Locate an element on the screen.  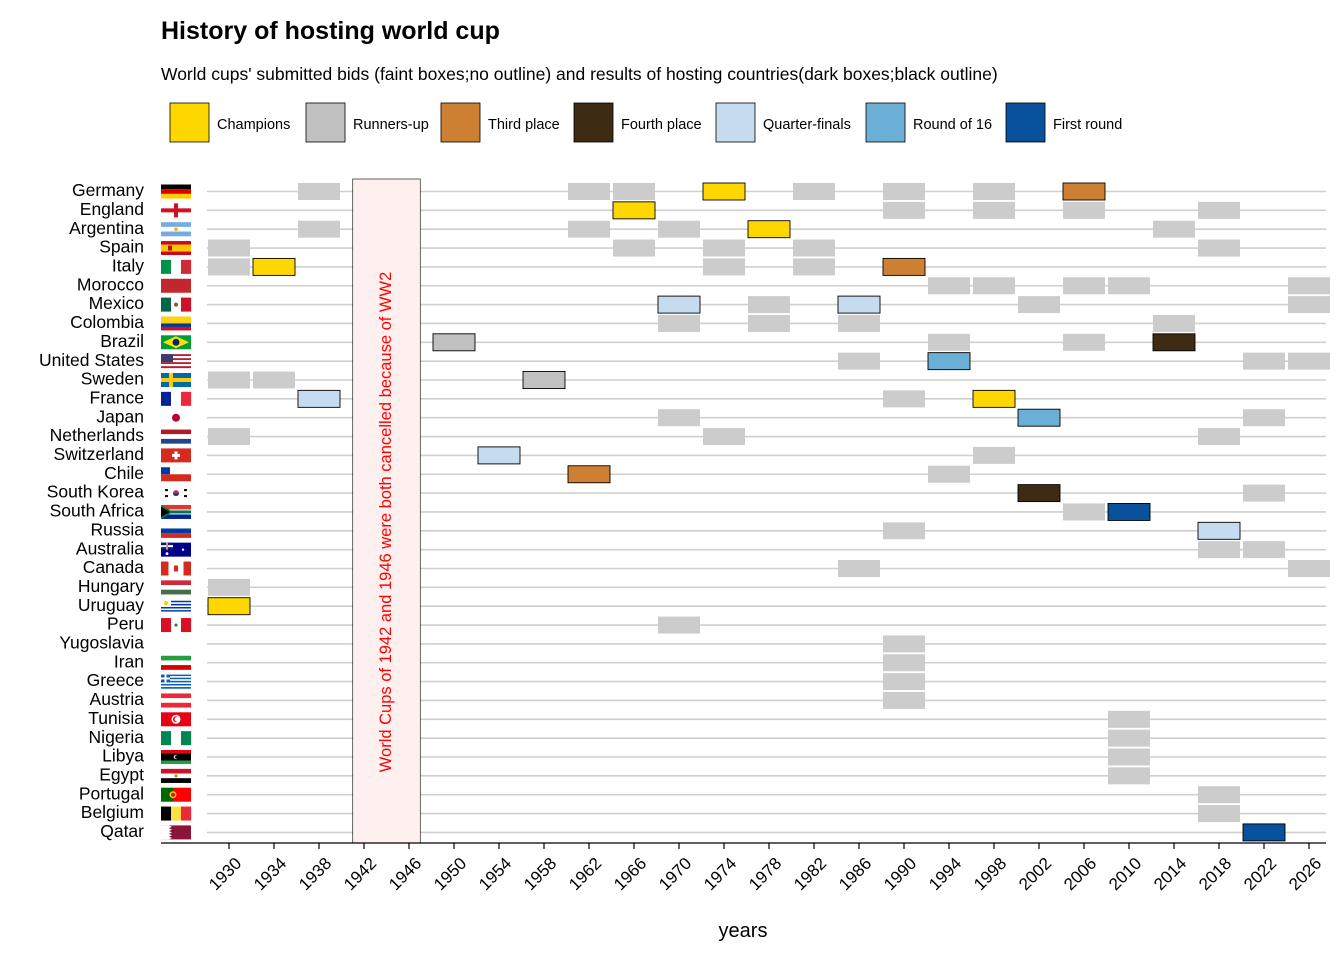
bid-box-england-2018 is located at coordinates (1219, 210).